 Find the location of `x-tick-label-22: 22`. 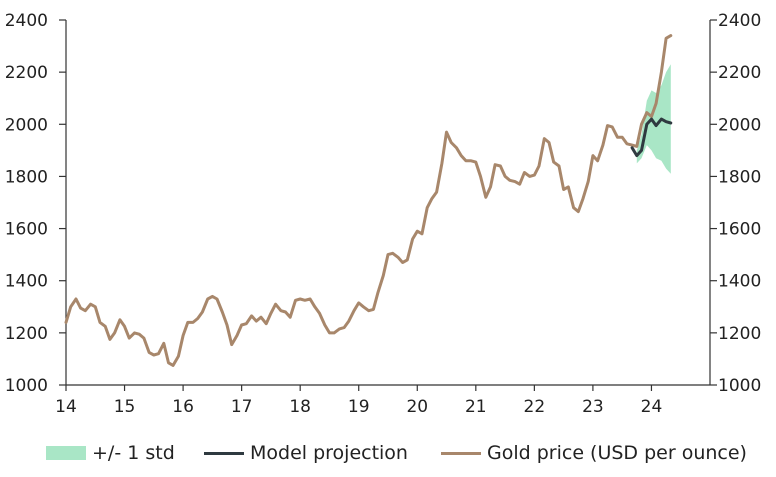

x-tick-label-22: 22 is located at coordinates (535, 407).